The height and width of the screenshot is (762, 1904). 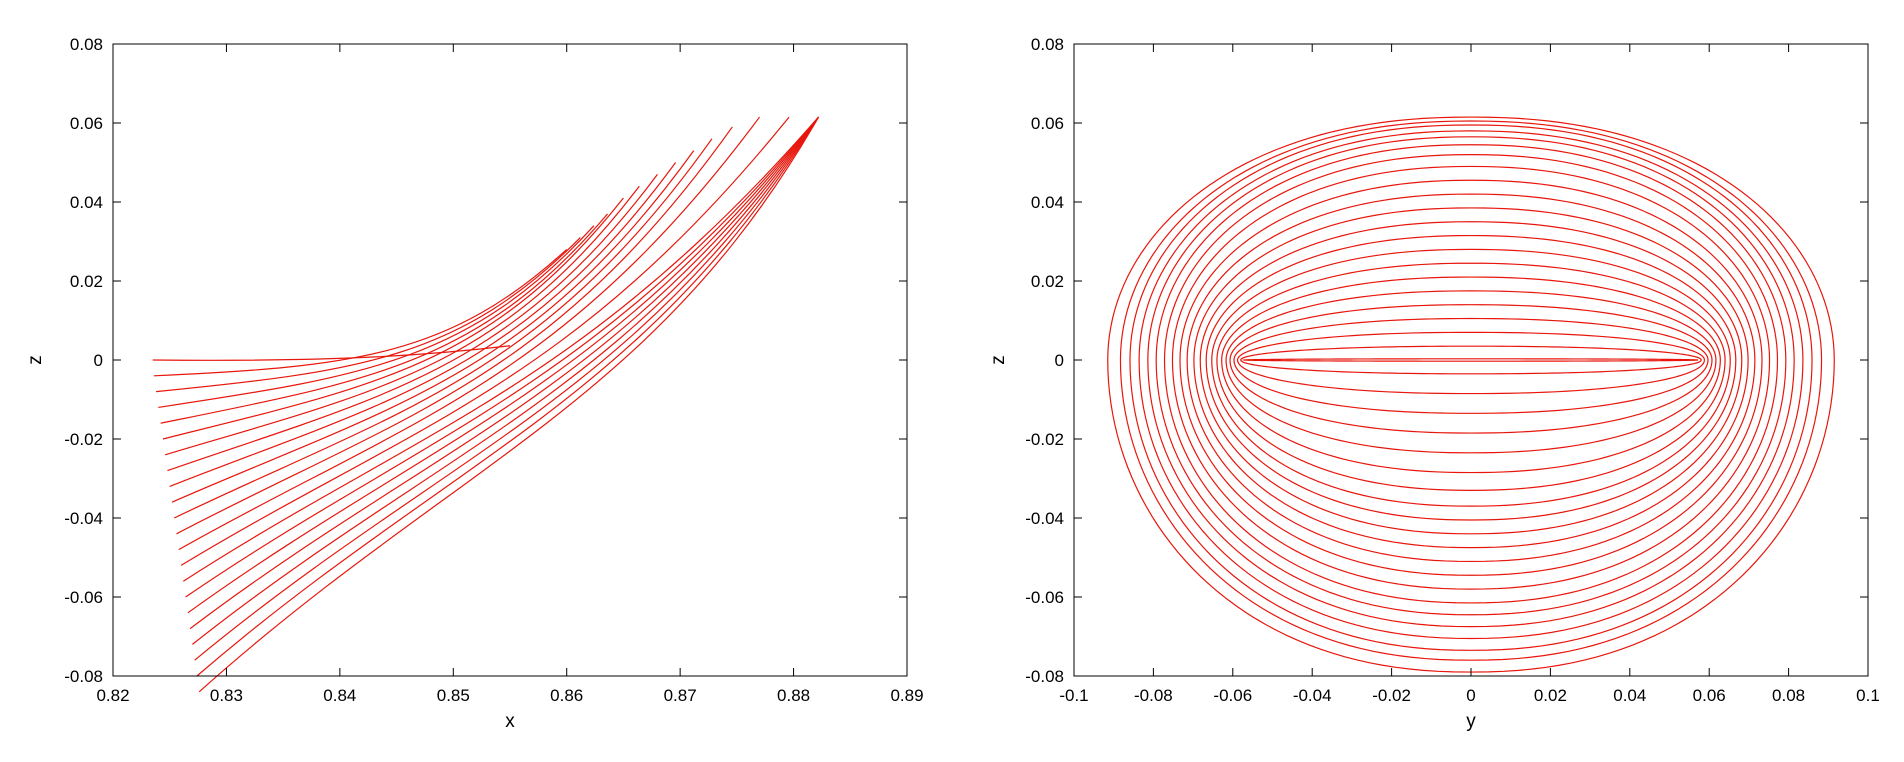 What do you see at coordinates (83, 597) in the screenshot?
I see `xz-y-tick-label: -0.06` at bounding box center [83, 597].